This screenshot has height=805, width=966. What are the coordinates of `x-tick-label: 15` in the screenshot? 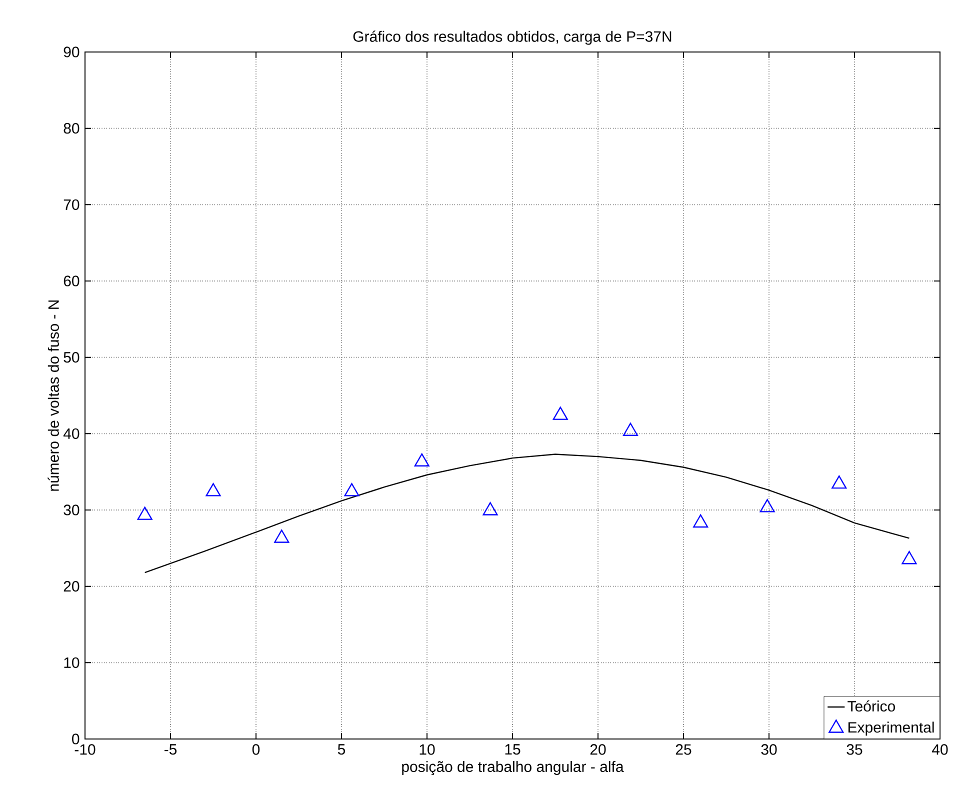 It's located at (512, 749).